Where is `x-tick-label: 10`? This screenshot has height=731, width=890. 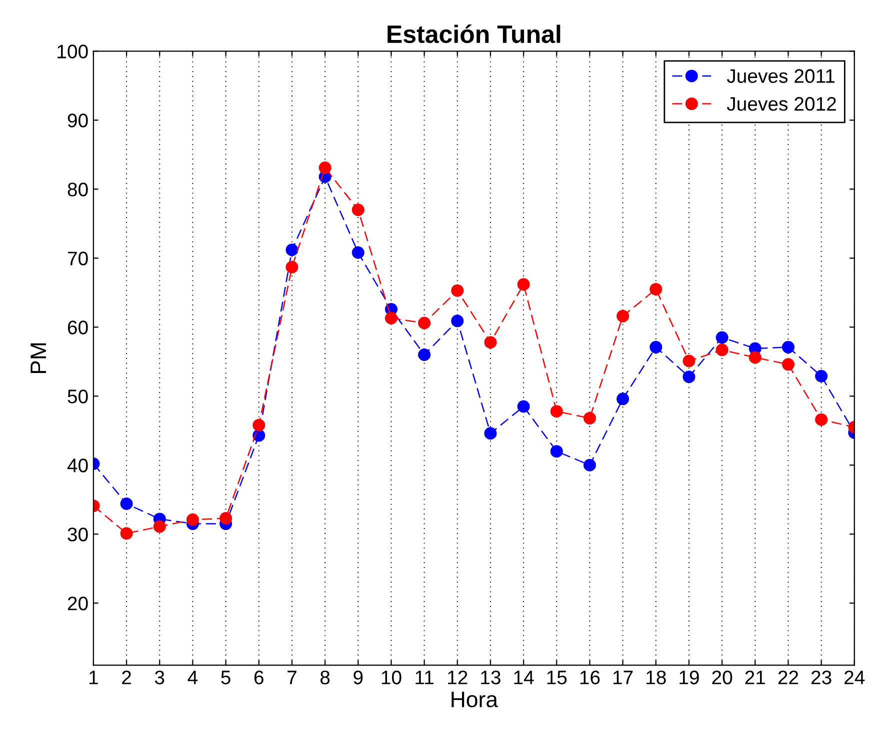
x-tick-label: 10 is located at coordinates (392, 677).